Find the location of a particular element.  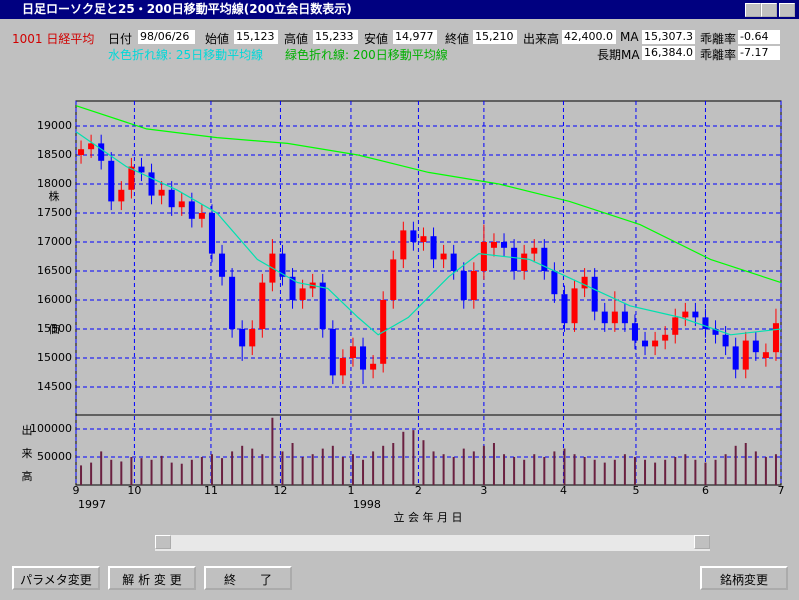

x-tick-label: 9 is located at coordinates (76, 490).